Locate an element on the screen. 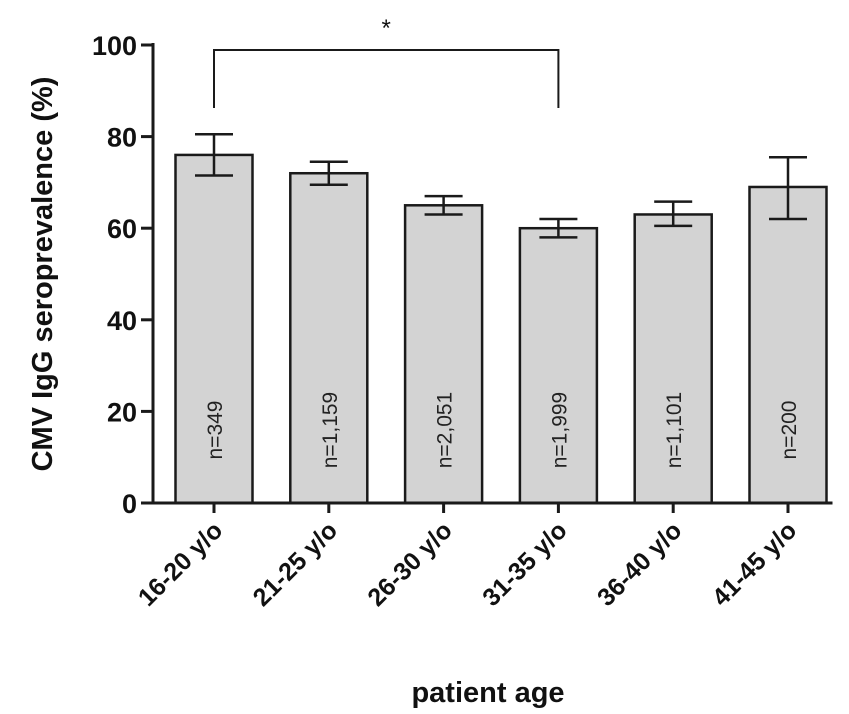 This screenshot has width=849, height=714. x-tick-label-5: 36-40 y/o is located at coordinates (639, 563).